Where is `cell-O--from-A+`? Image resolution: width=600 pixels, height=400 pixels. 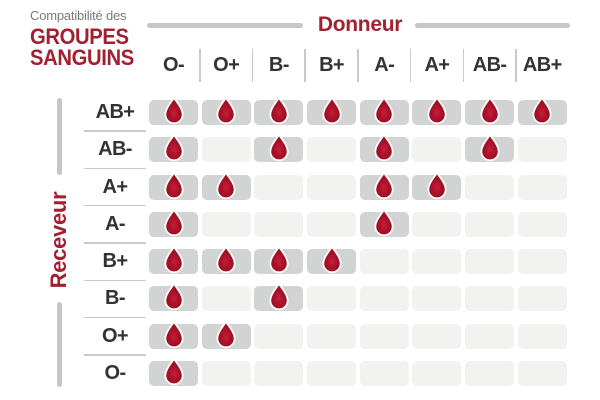
cell-O--from-A+ is located at coordinates (437, 374).